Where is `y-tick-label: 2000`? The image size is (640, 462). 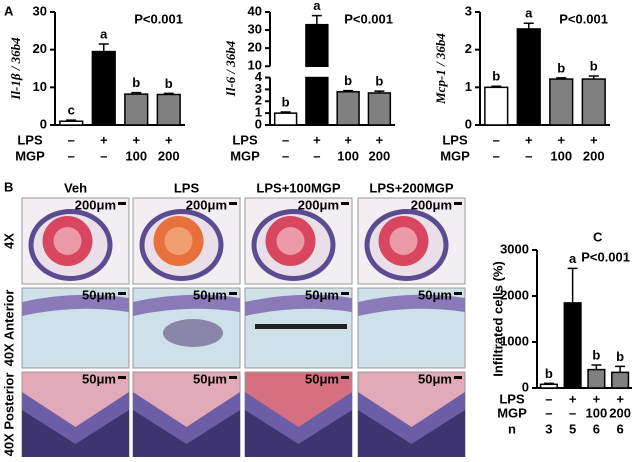
y-tick-label: 2000 is located at coordinates (514, 294).